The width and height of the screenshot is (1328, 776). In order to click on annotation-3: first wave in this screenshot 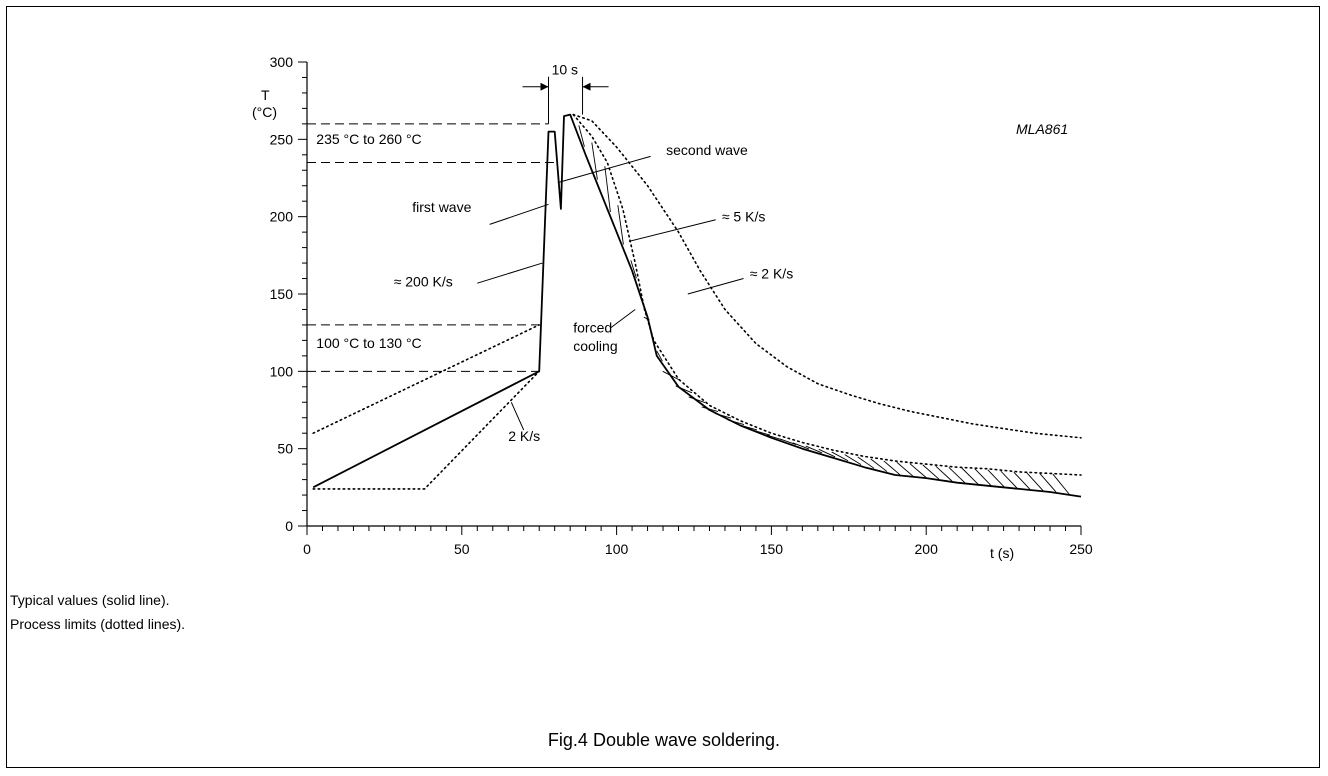, I will do `click(441, 207)`.